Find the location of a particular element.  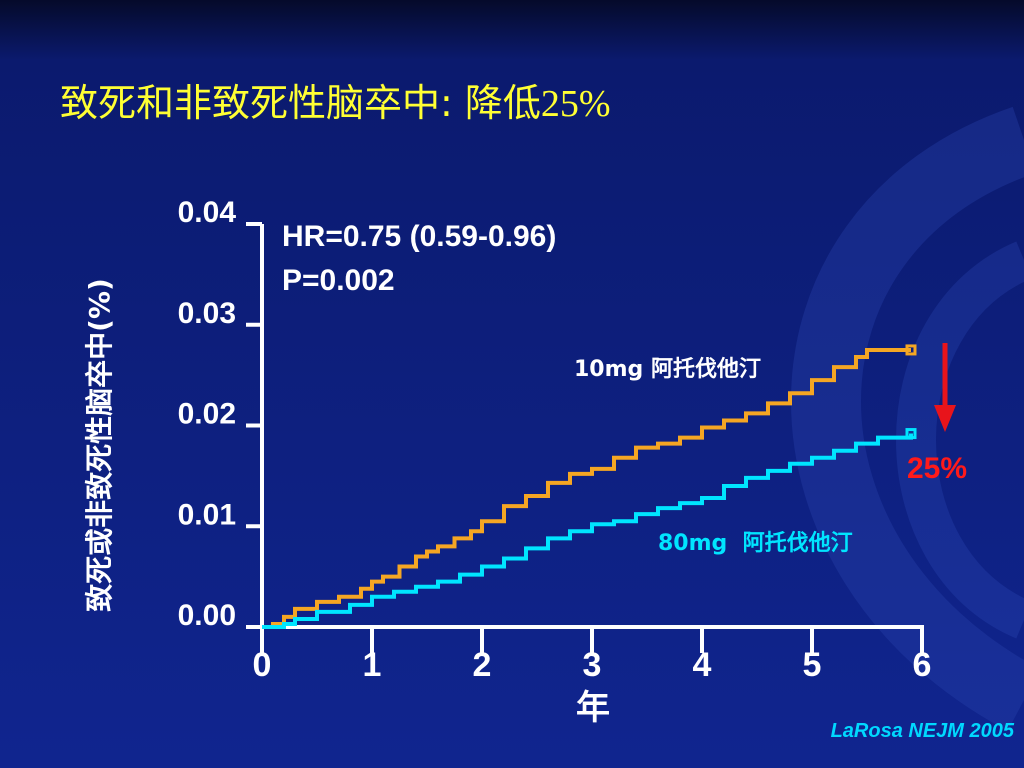

title-percent: 25% is located at coordinates (575, 104).